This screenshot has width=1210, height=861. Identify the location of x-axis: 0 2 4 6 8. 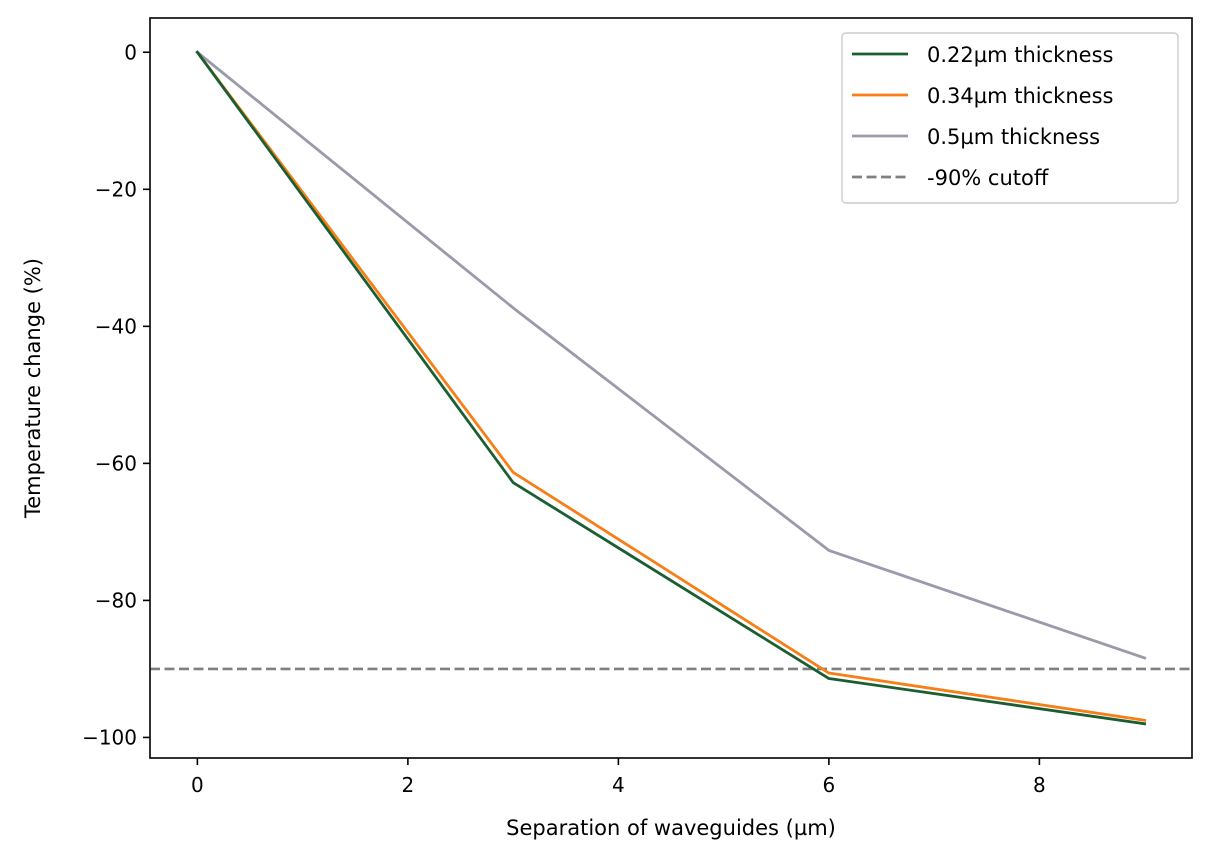
(618, 777).